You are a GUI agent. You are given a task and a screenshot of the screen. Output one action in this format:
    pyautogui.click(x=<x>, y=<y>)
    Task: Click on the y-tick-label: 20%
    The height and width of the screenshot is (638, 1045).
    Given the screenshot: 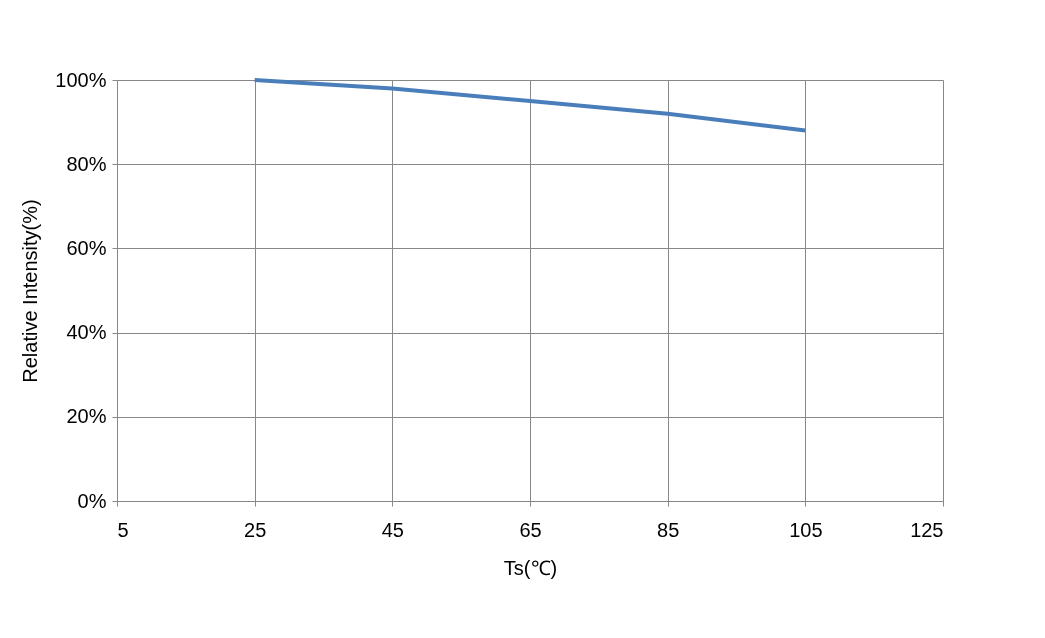 What is the action you would take?
    pyautogui.click(x=86, y=416)
    